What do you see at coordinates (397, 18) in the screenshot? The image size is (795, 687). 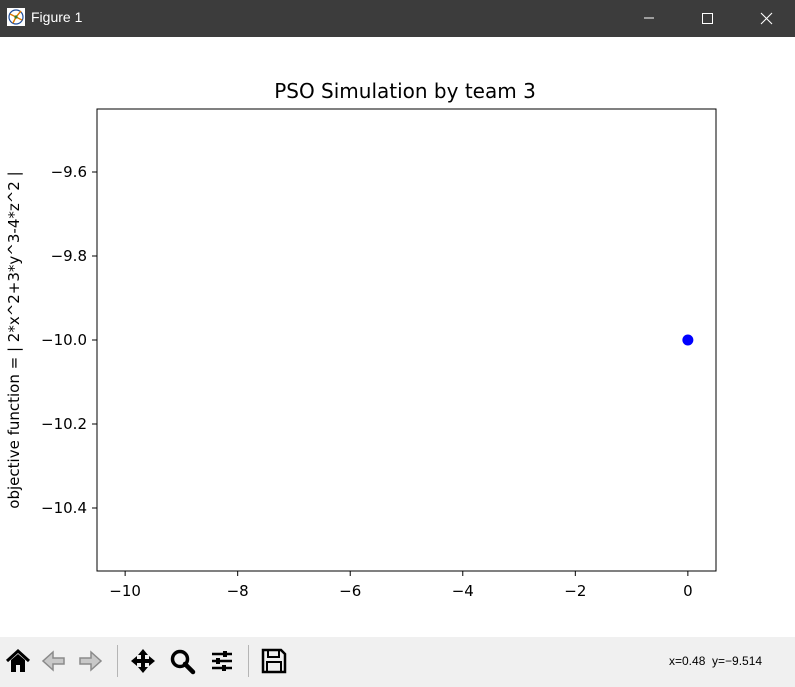 I see `window-title-bar: Figure 1` at bounding box center [397, 18].